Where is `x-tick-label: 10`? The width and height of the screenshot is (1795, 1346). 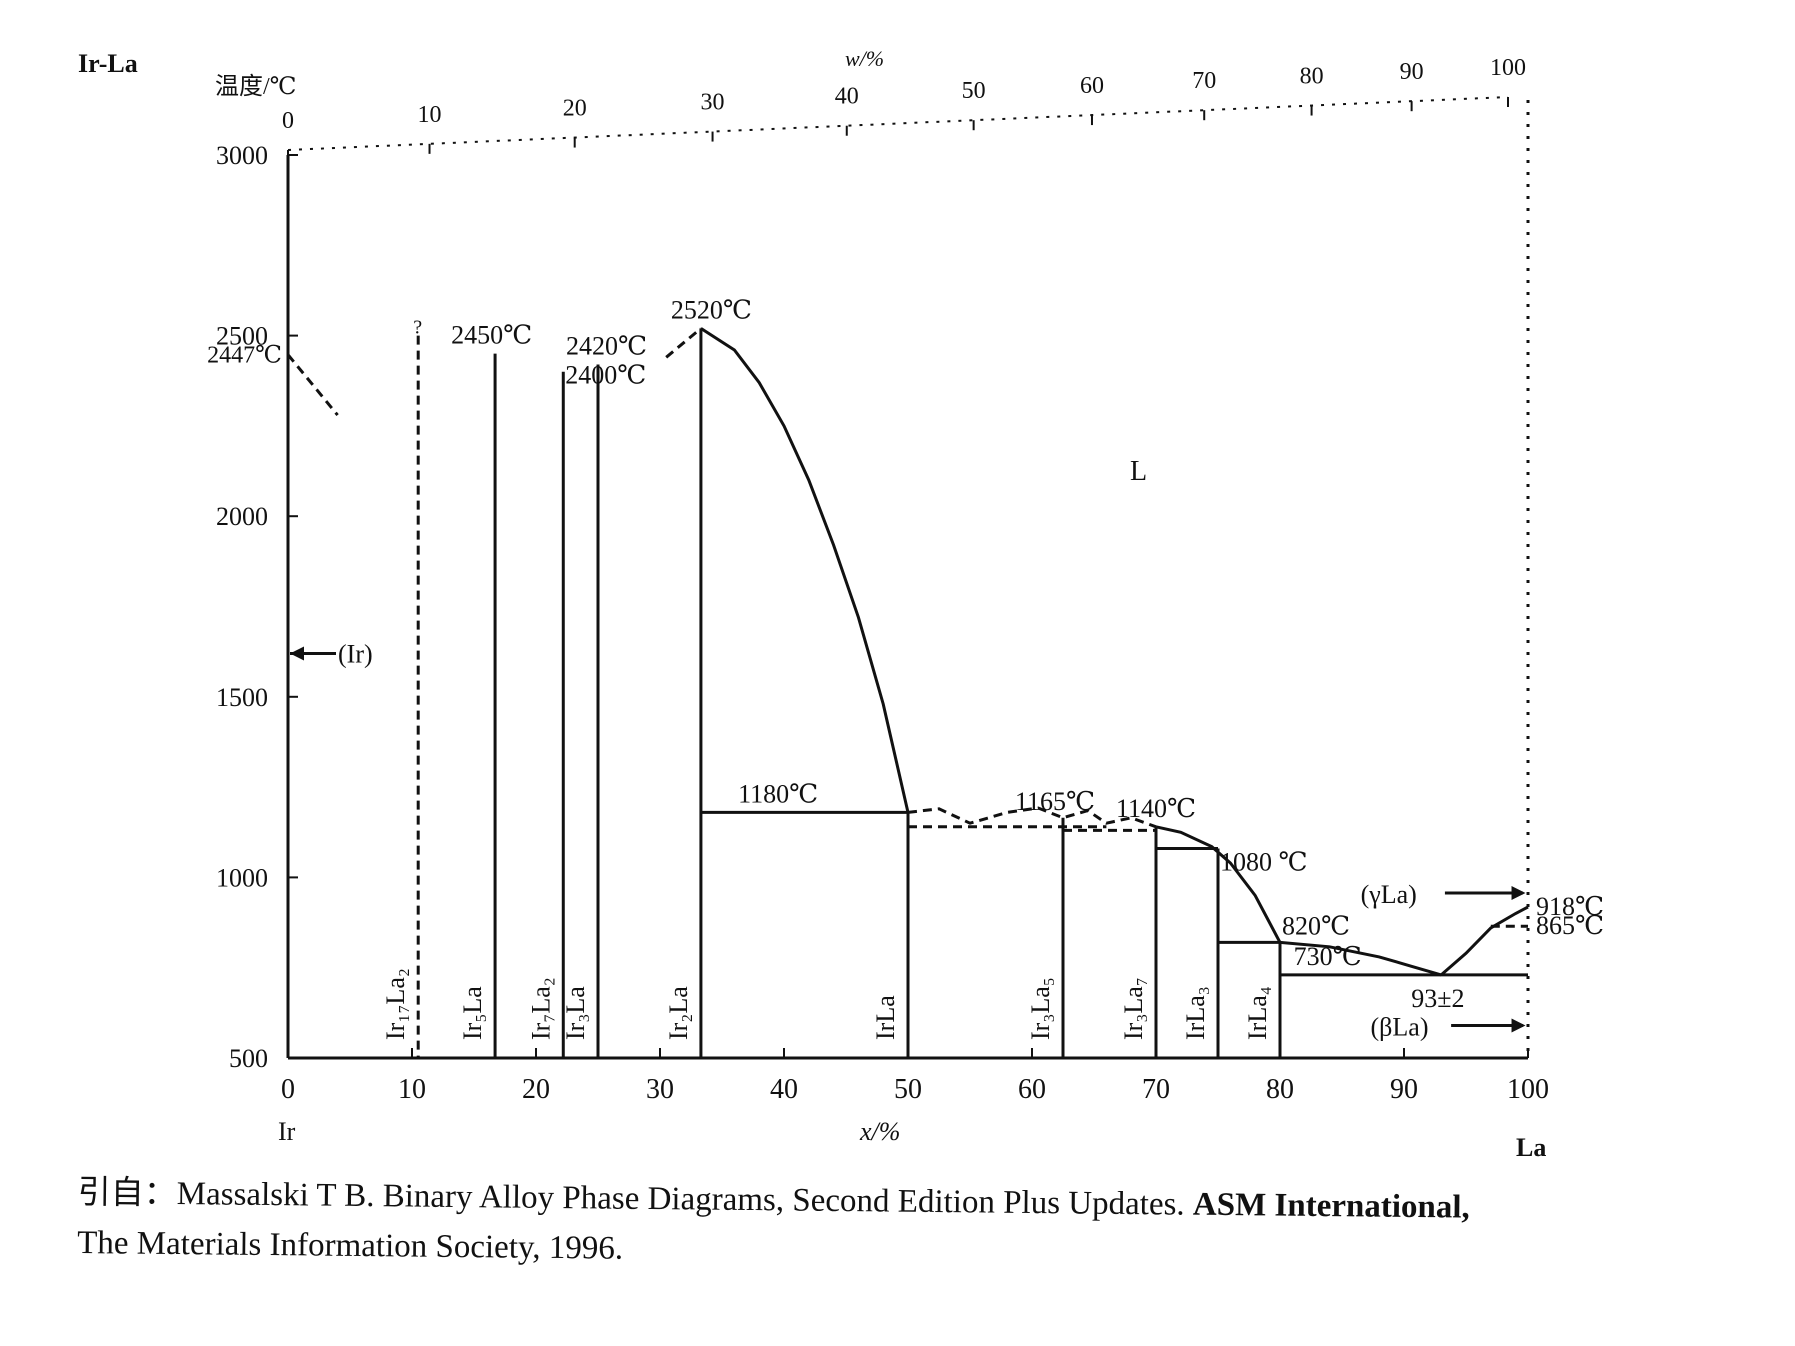
x-tick-label: 10 is located at coordinates (412, 1089).